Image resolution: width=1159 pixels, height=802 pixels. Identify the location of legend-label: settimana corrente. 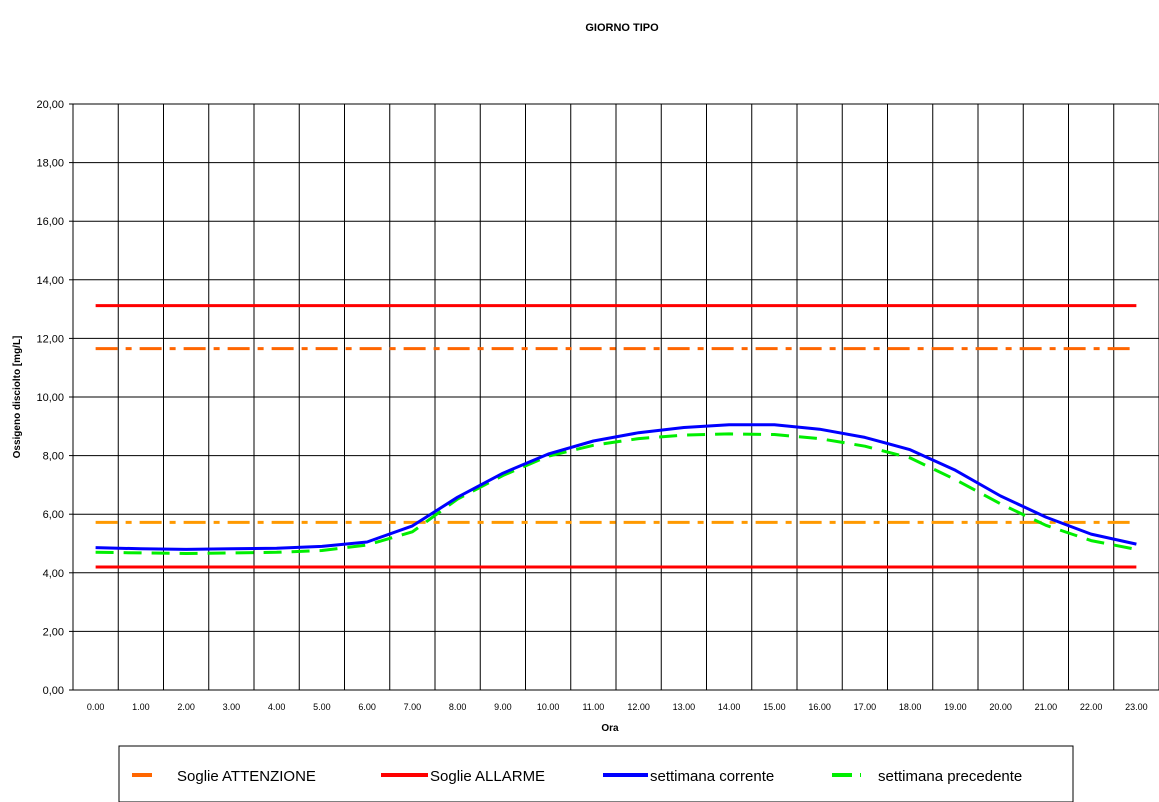
(712, 776).